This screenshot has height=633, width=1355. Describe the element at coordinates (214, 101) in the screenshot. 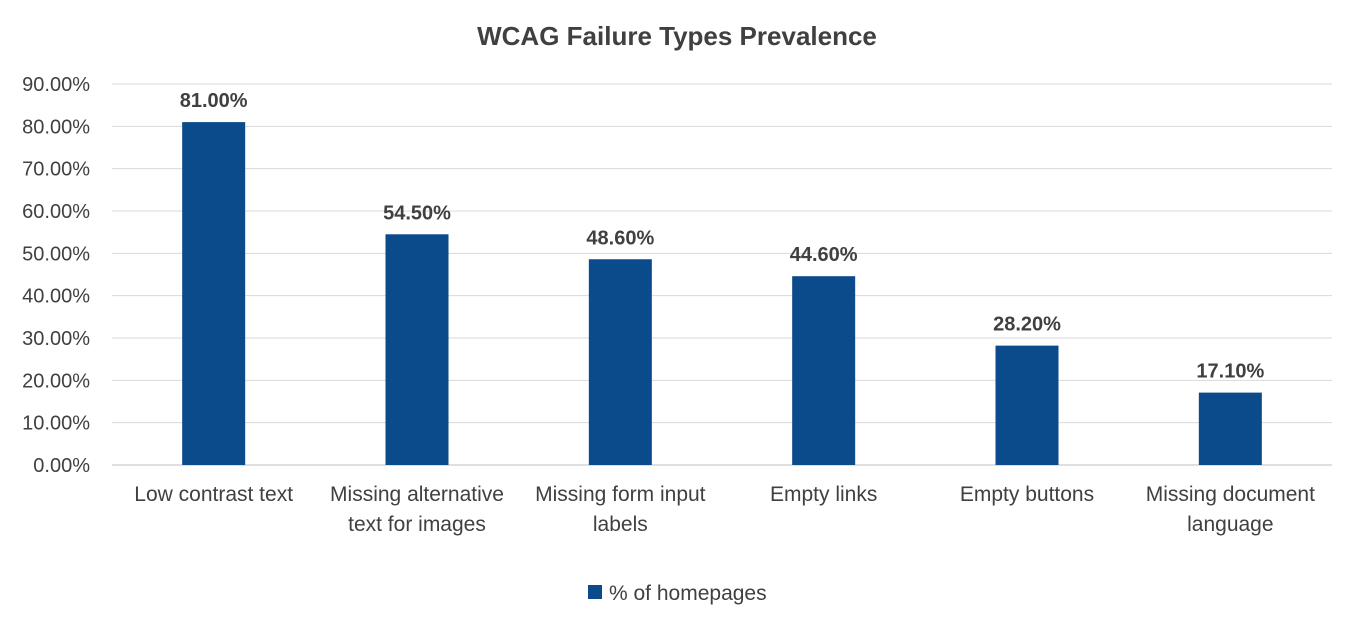

I see `data-label: 81.00%` at that location.